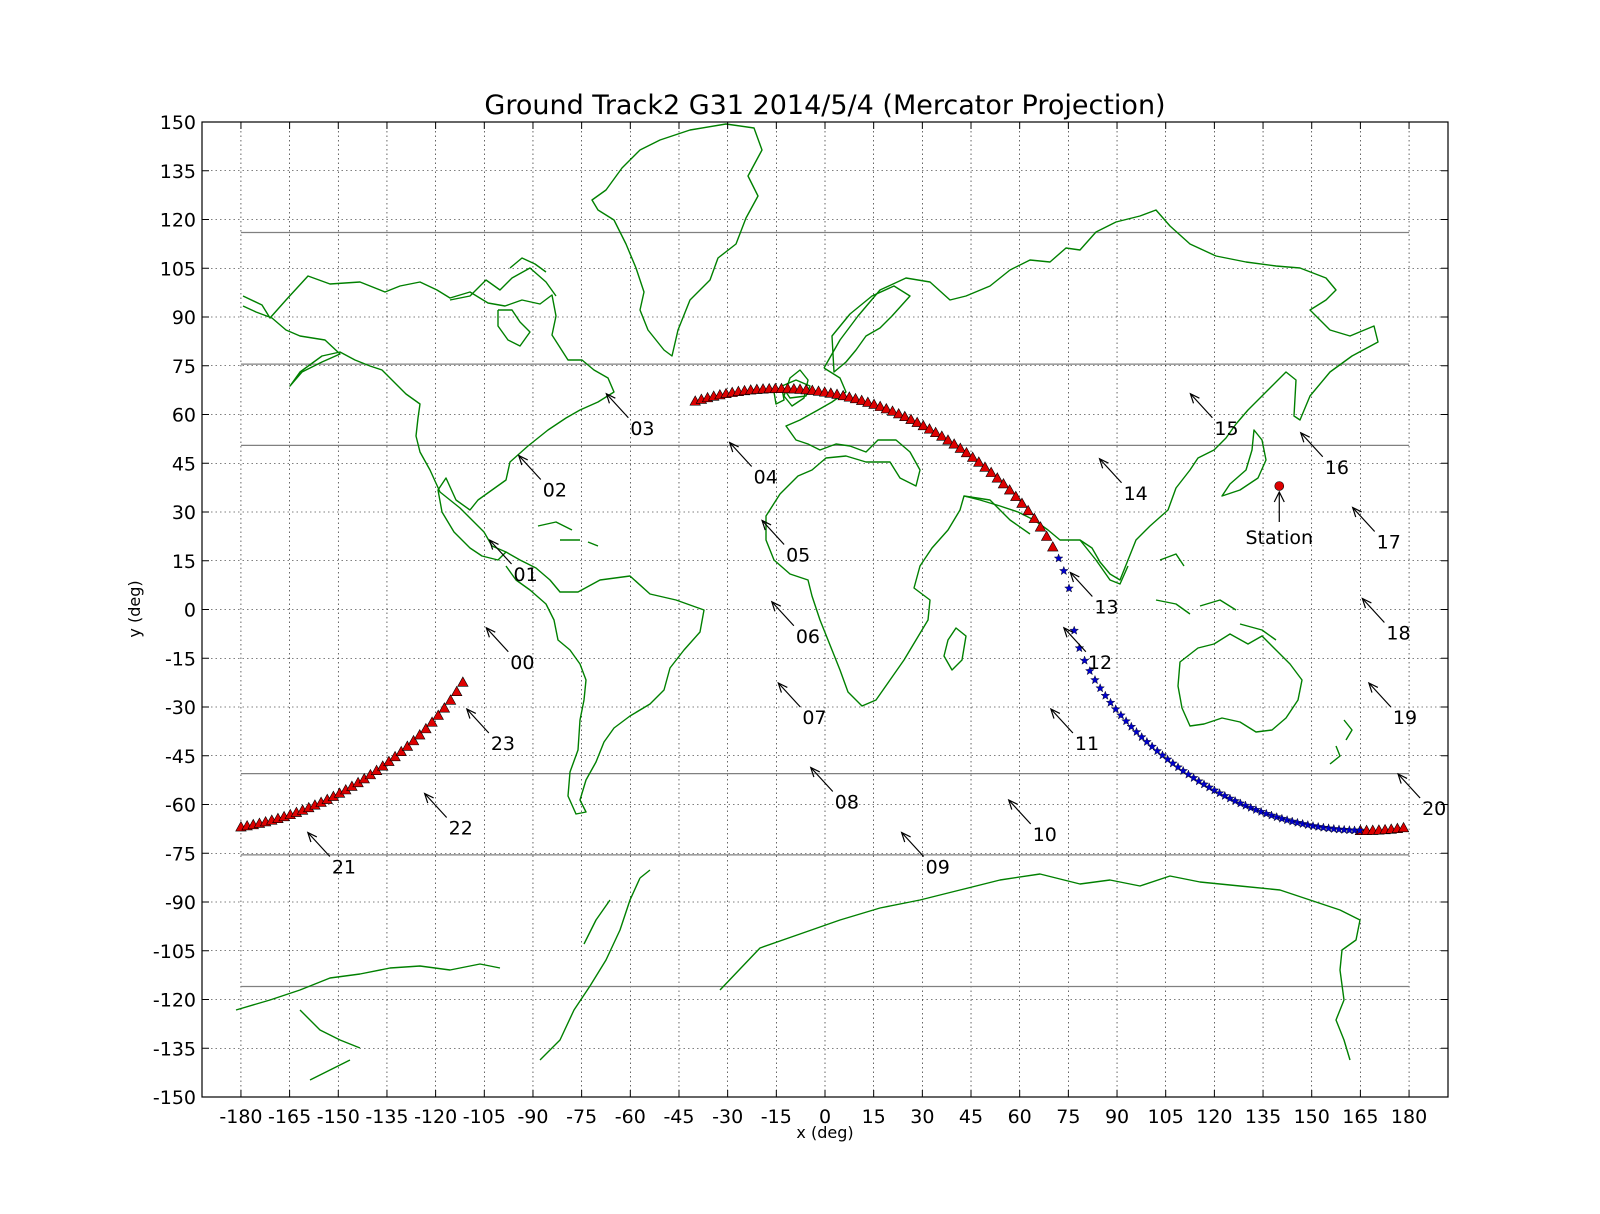 The height and width of the screenshot is (1214, 1600). What do you see at coordinates (938, 868) in the screenshot?
I see `track-time-label: 09` at bounding box center [938, 868].